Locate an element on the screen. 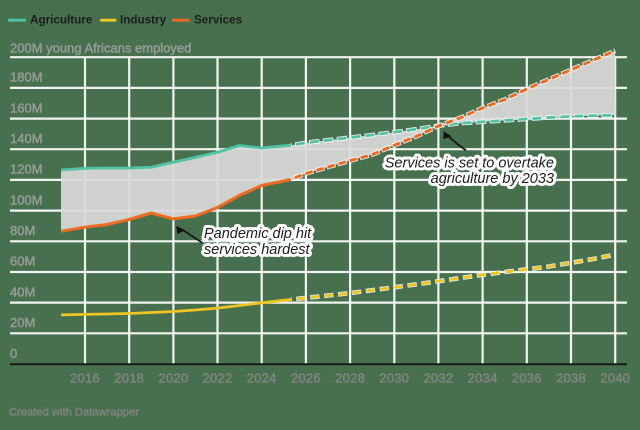 The image size is (640, 430). svg-text: 2040 is located at coordinates (615, 377).